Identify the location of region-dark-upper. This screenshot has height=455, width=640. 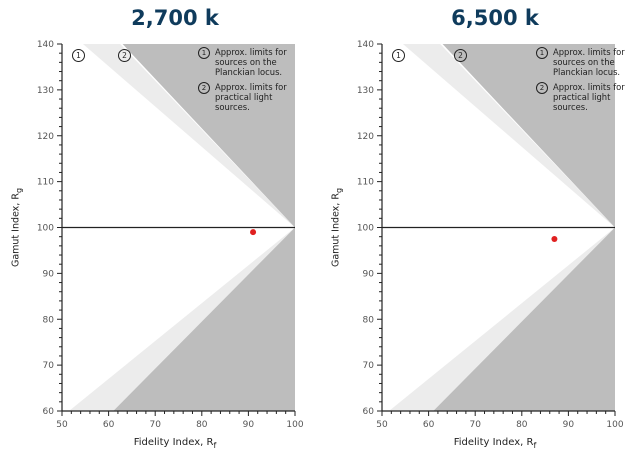
(208, 136).